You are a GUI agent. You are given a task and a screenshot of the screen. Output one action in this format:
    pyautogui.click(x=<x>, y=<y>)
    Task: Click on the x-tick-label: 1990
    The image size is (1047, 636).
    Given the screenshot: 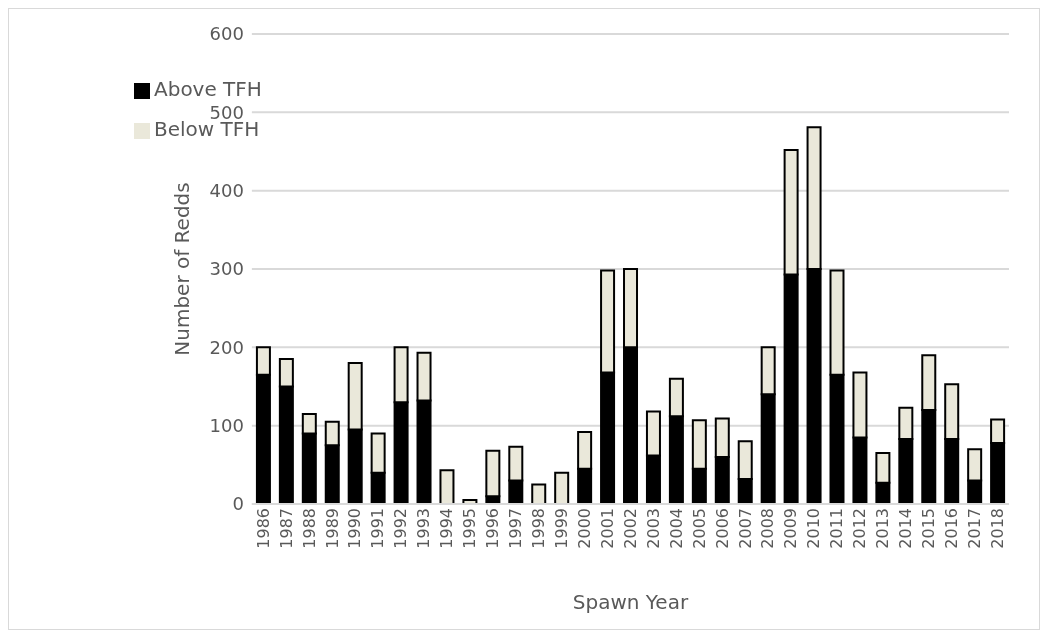 What is the action you would take?
    pyautogui.click(x=355, y=528)
    